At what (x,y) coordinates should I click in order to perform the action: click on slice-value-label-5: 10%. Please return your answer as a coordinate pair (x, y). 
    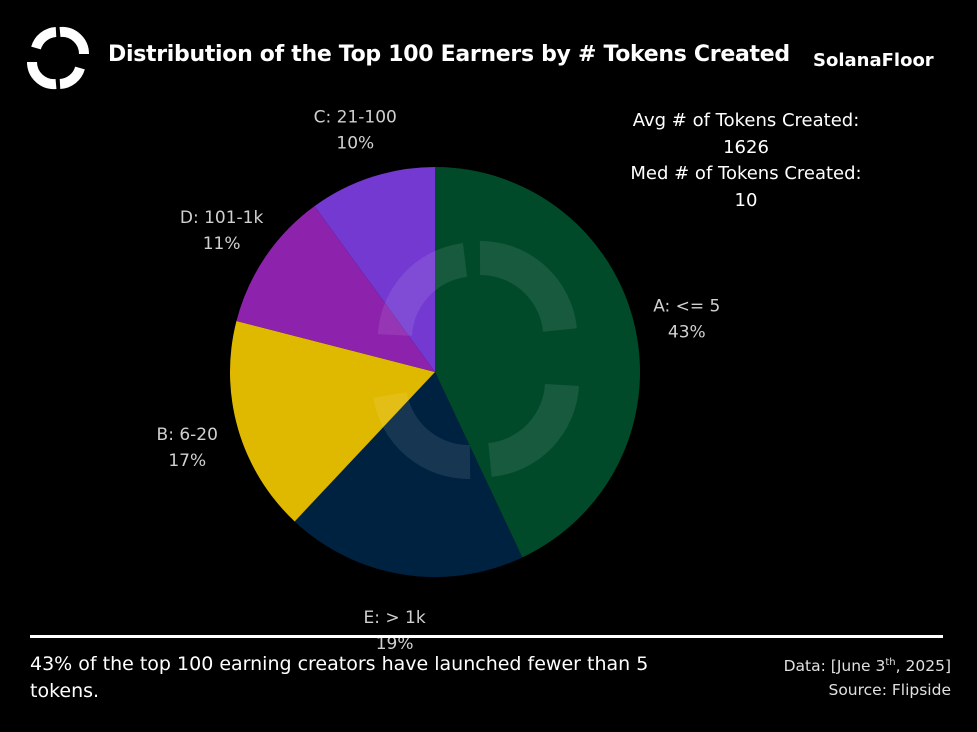
    Looking at the image, I should click on (355, 144).